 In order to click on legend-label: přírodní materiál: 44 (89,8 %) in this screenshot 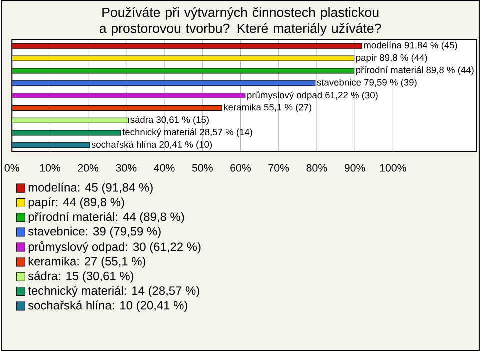, I will do `click(106, 218)`.